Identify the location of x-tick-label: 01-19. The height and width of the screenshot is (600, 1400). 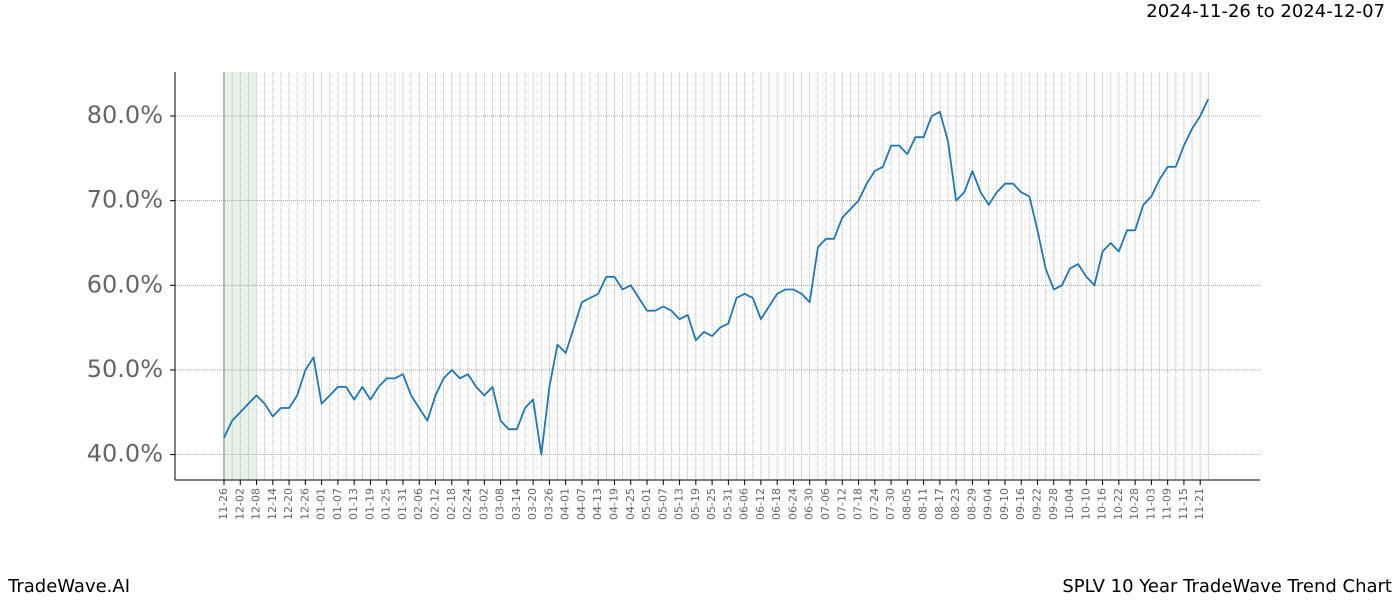
(369, 504).